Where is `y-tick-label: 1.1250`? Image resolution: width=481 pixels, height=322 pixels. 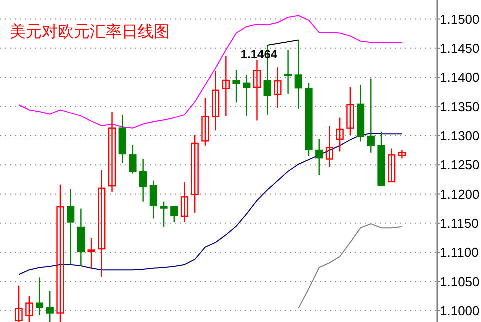 y-tick-label: 1.1250 is located at coordinates (460, 165).